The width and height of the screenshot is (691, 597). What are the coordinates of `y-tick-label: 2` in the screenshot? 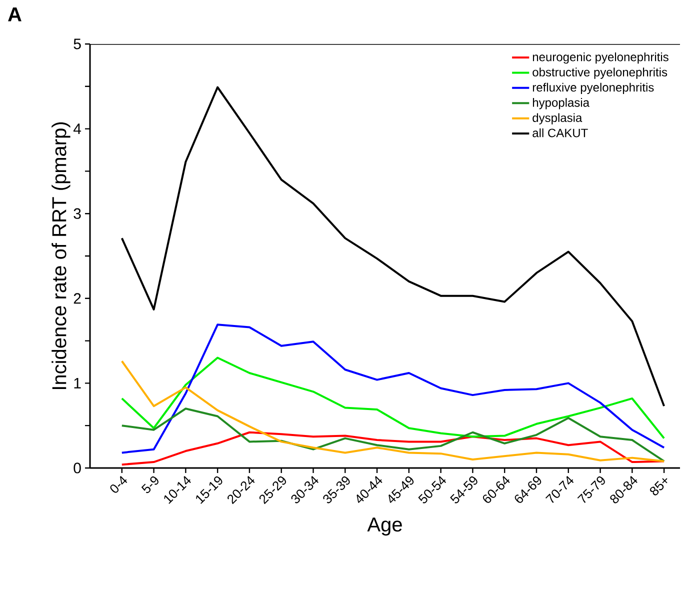 It's located at (77, 298).